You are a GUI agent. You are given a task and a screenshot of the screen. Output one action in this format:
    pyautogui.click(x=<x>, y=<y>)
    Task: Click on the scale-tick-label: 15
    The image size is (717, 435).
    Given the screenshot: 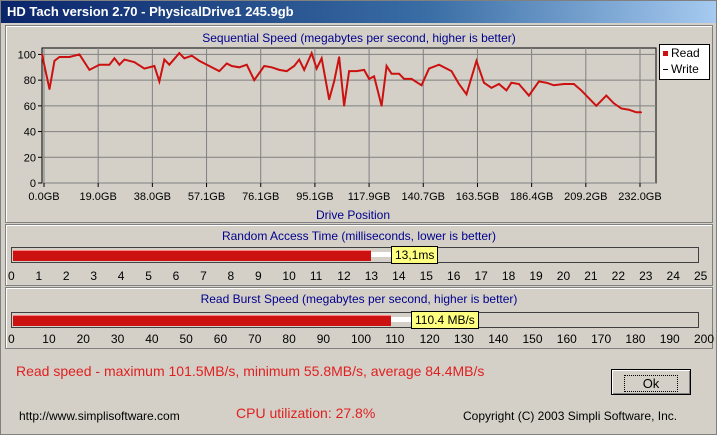 What is the action you would take?
    pyautogui.click(x=426, y=276)
    